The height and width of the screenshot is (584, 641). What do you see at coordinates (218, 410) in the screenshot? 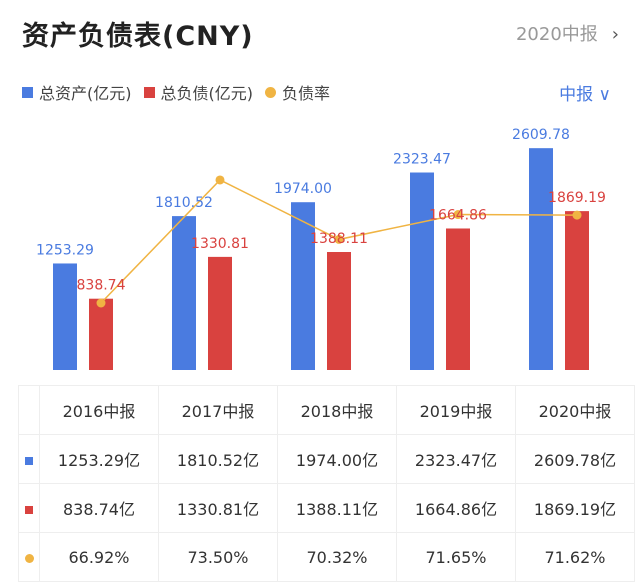
I see `table-header: 2017中报` at bounding box center [218, 410].